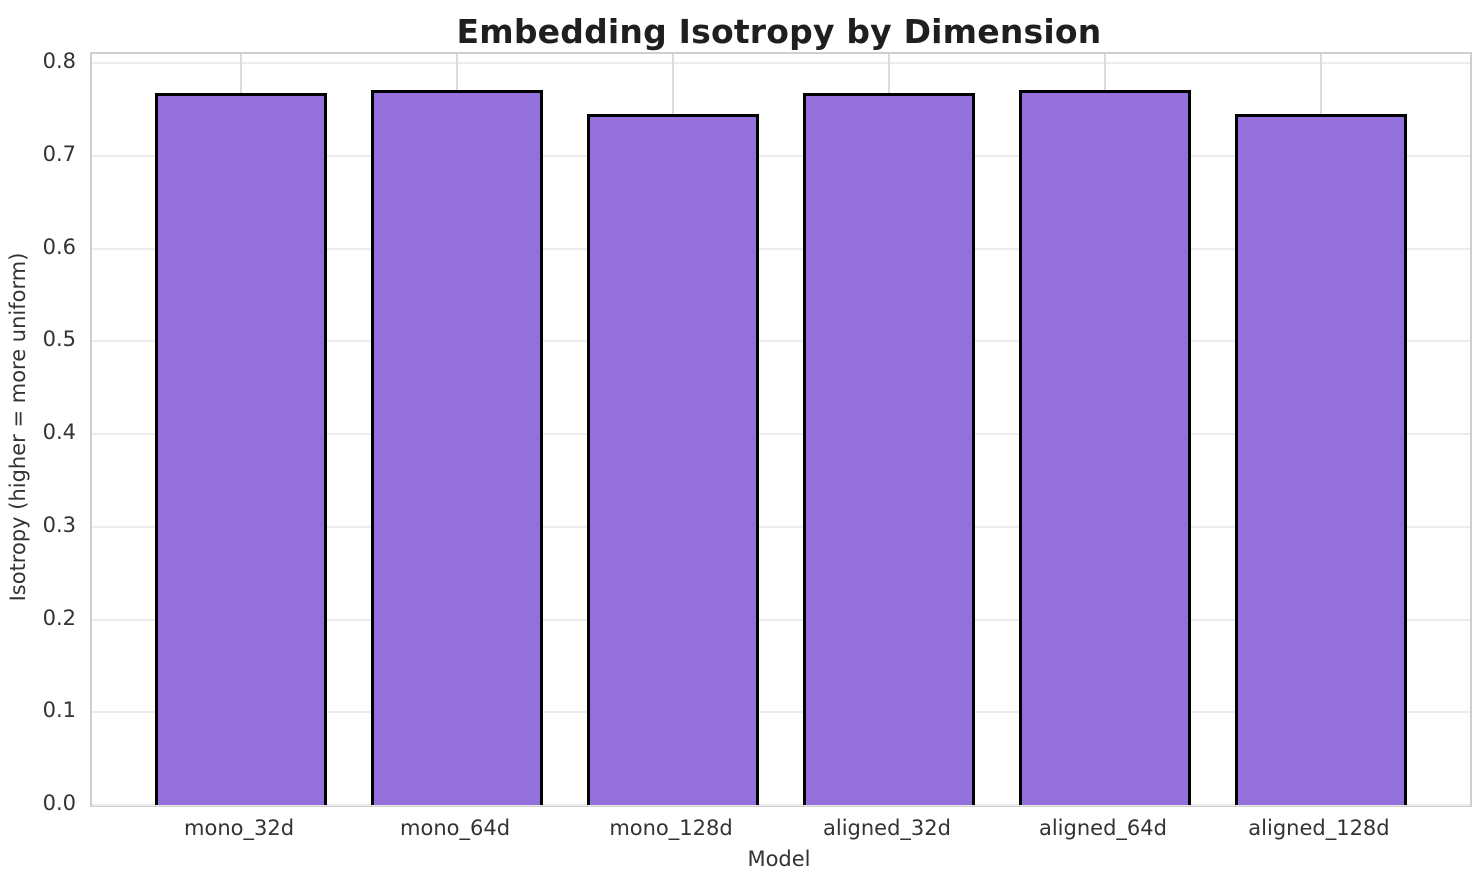  I want to click on chart-title: Embedding Isotropy by Dimension, so click(779, 31).